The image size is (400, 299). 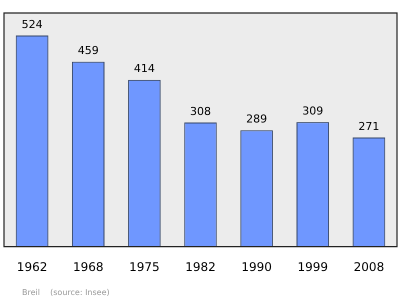 What do you see at coordinates (369, 267) in the screenshot?
I see `x-tick-label: 2008` at bounding box center [369, 267].